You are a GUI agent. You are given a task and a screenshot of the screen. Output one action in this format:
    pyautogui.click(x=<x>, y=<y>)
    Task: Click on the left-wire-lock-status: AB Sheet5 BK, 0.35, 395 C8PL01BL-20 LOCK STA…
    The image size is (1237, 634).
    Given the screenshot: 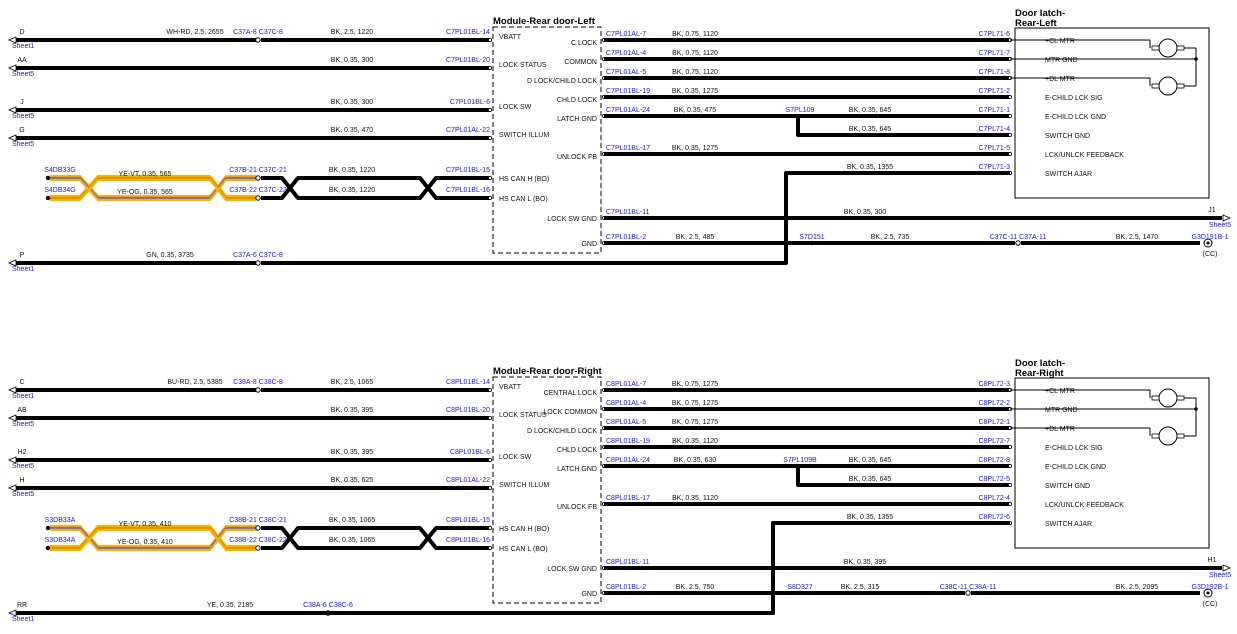 What is the action you would take?
    pyautogui.click(x=277, y=417)
    